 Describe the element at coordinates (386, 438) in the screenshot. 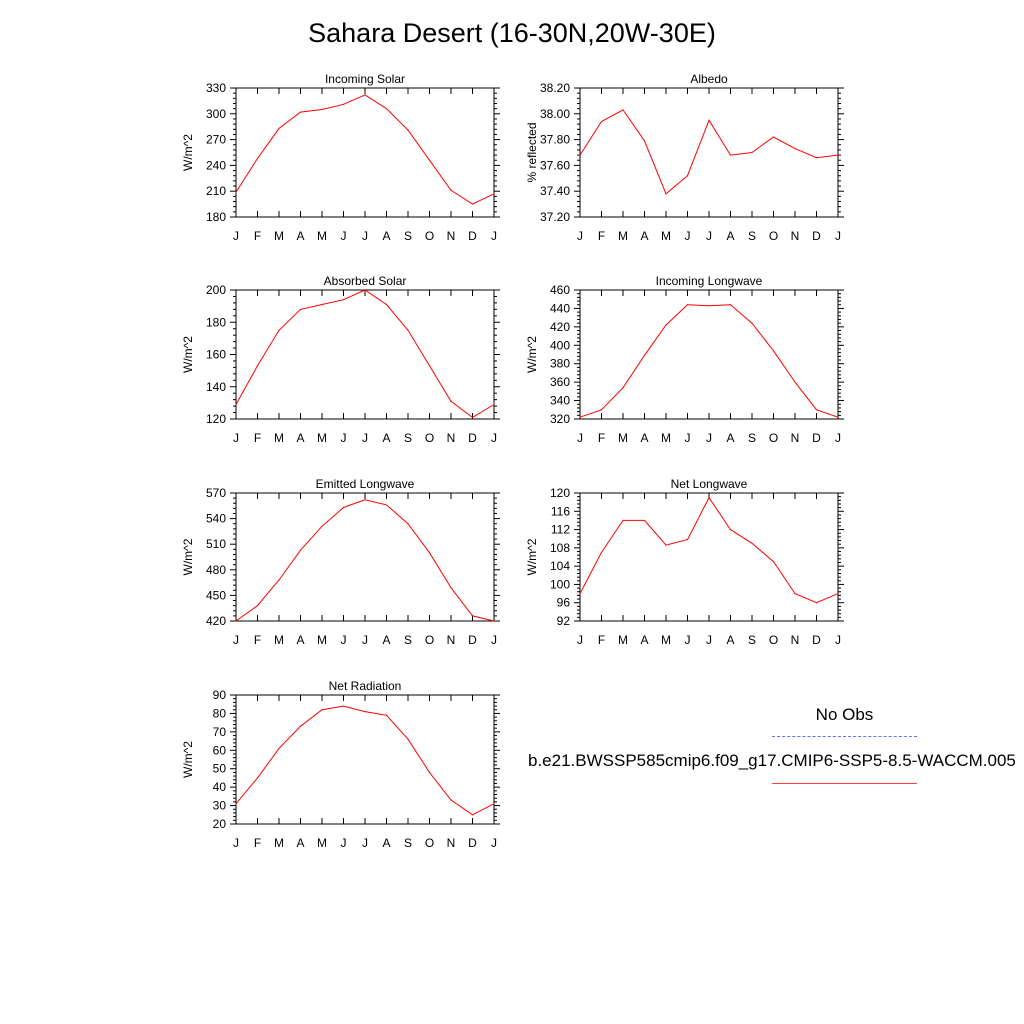

I see `chart-2-xtick-label: A` at that location.